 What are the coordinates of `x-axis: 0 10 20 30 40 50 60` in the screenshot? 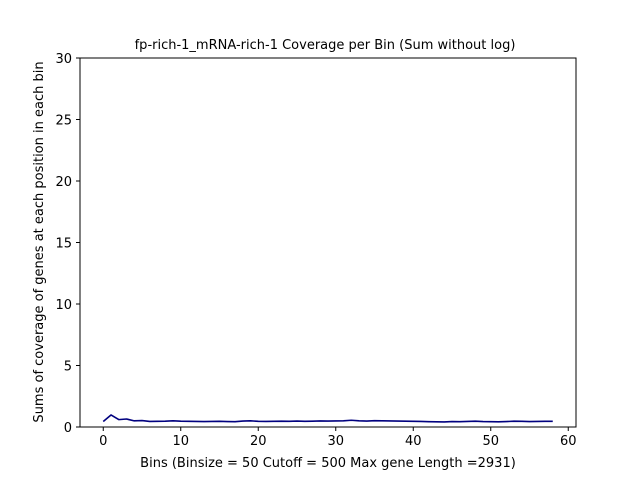 It's located at (338, 438).